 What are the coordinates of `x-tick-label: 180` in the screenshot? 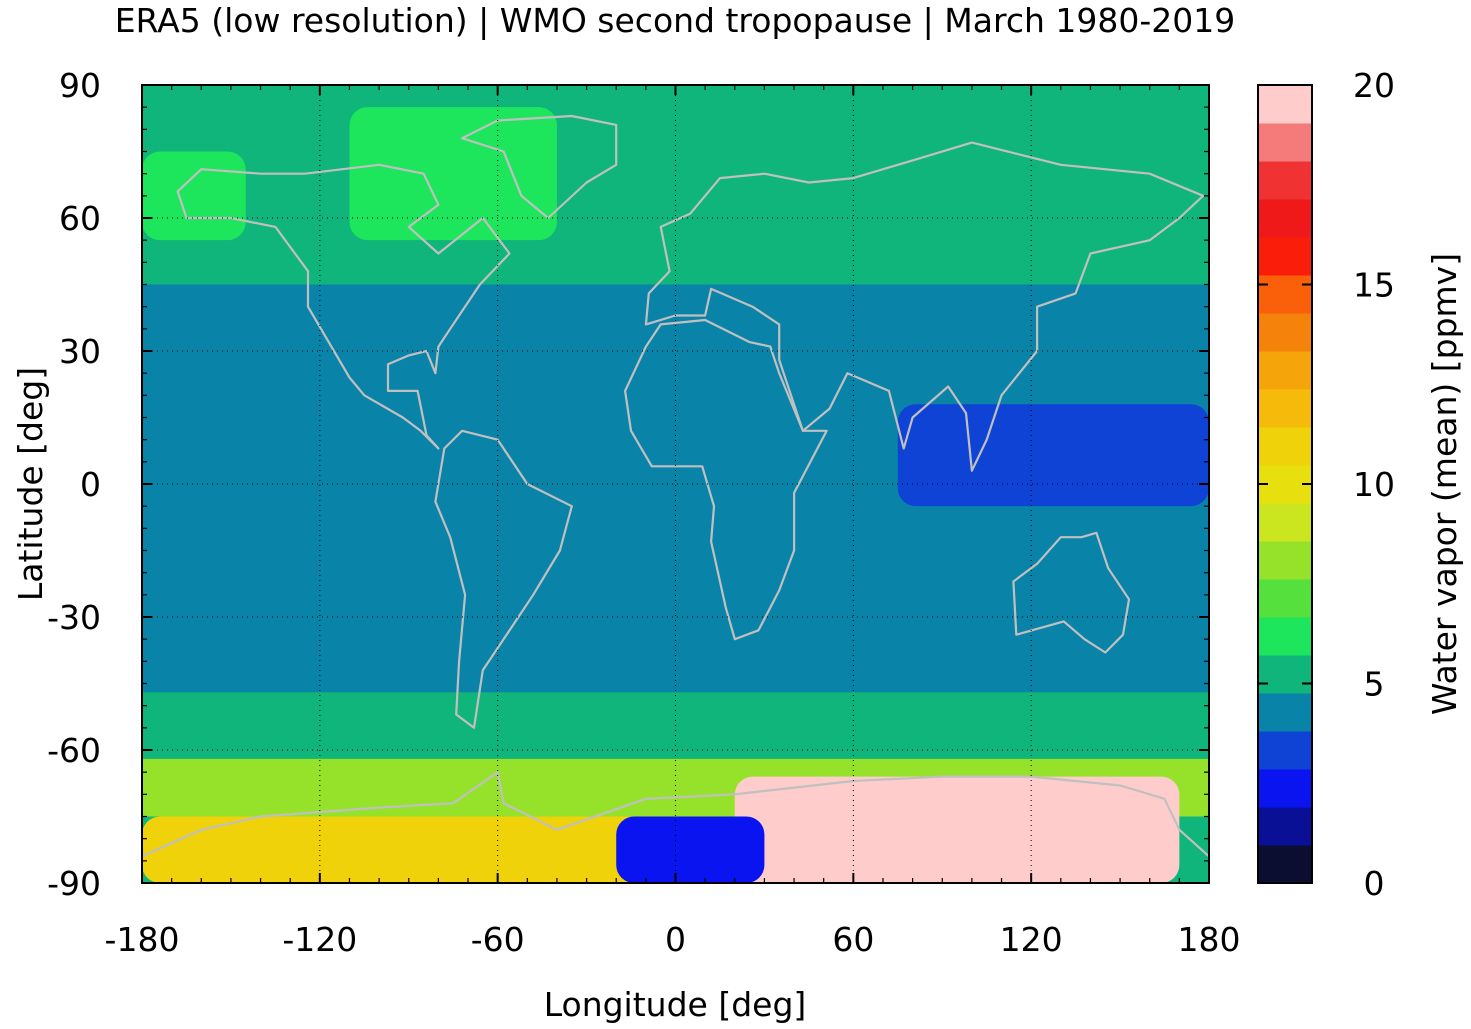 It's located at (1209, 939).